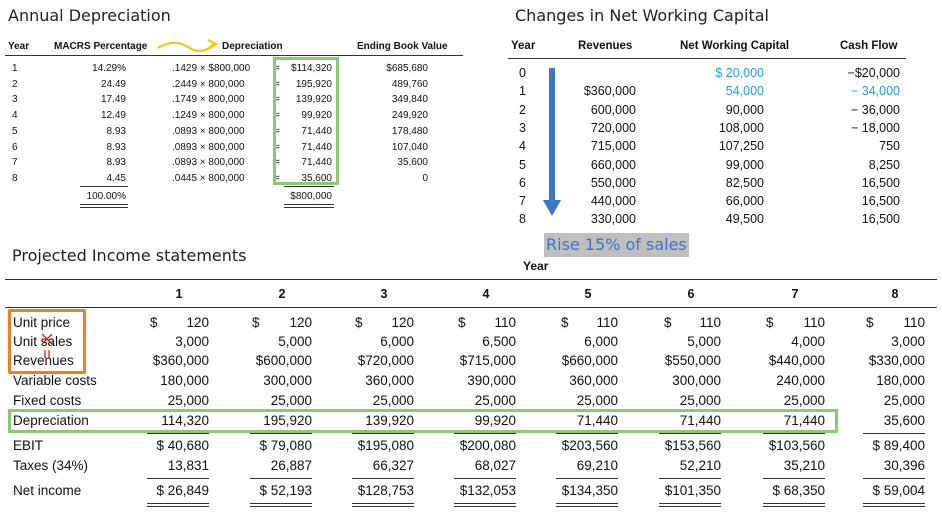 This screenshot has width=942, height=516. What do you see at coordinates (51, 465) in the screenshot?
I see `income-row-label: Taxes (34%)` at bounding box center [51, 465].